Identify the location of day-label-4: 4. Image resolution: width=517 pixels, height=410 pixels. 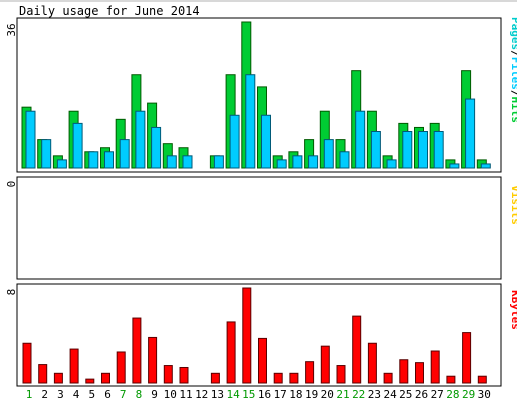
(76, 394).